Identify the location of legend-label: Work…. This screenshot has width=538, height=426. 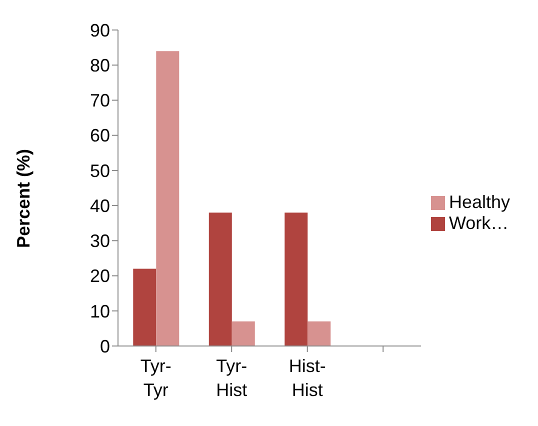
(478, 223).